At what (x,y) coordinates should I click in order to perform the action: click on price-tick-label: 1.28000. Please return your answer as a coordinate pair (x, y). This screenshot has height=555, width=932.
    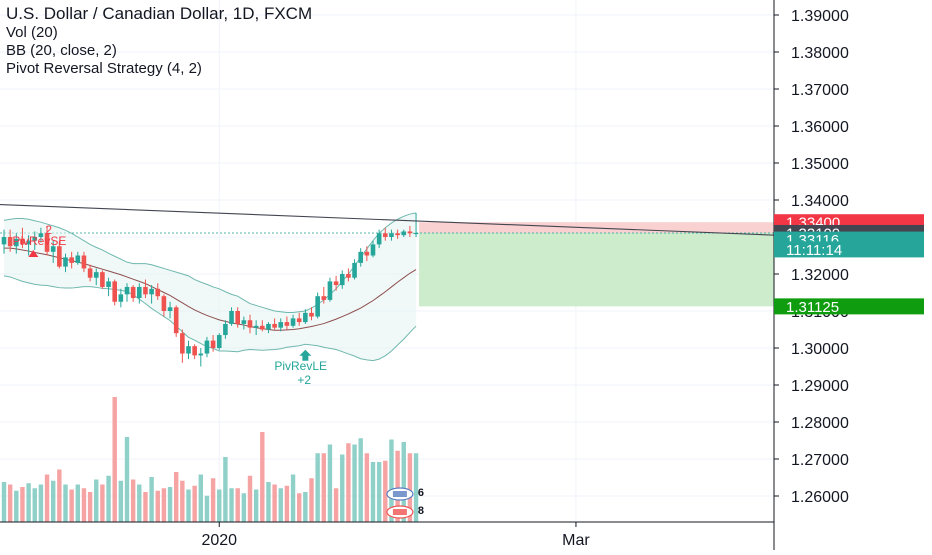
    Looking at the image, I should click on (820, 423).